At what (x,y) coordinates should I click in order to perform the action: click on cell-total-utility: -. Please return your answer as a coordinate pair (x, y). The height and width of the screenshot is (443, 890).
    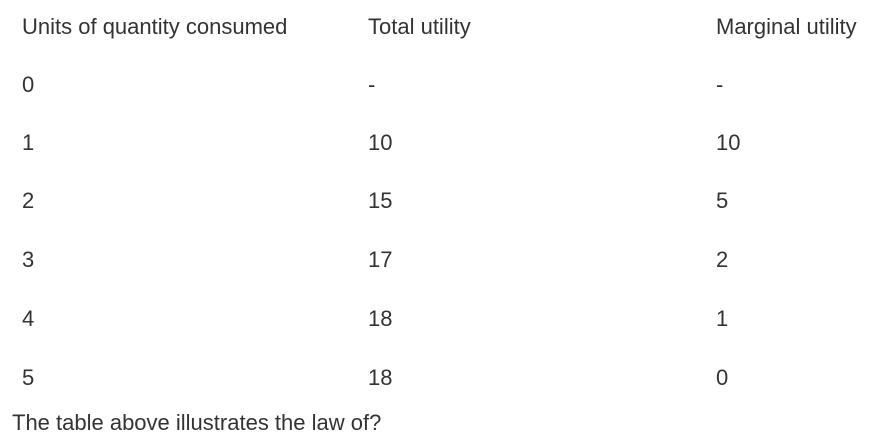
    Looking at the image, I should click on (372, 84).